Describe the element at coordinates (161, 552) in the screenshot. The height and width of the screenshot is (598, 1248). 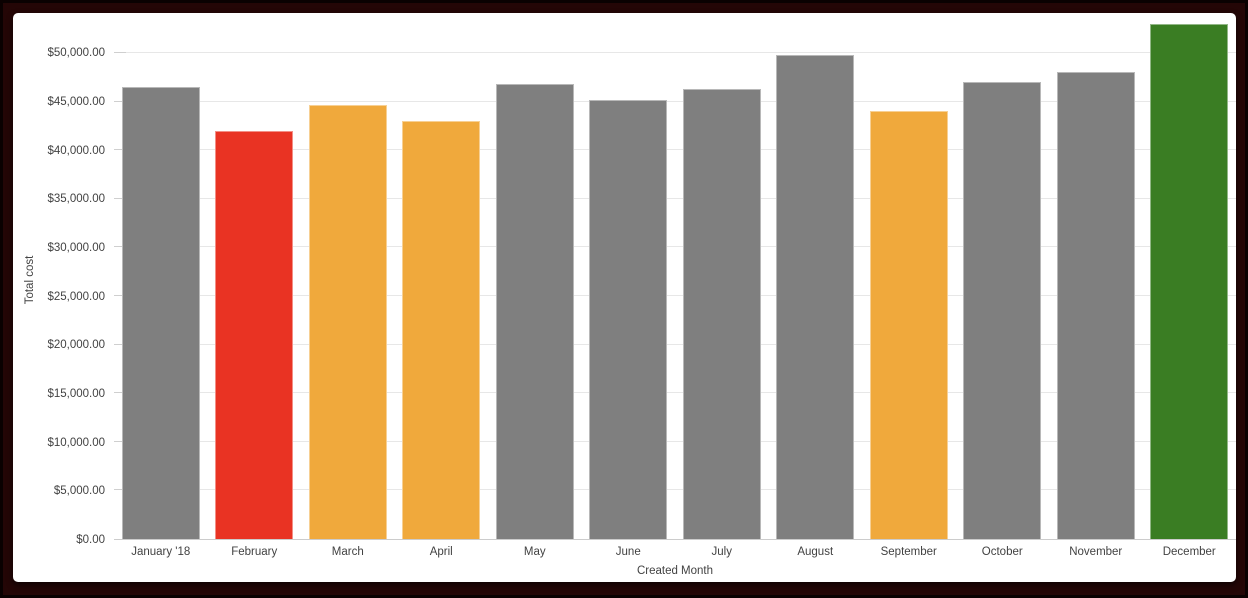
I see `x-tick-label: January '18` at that location.